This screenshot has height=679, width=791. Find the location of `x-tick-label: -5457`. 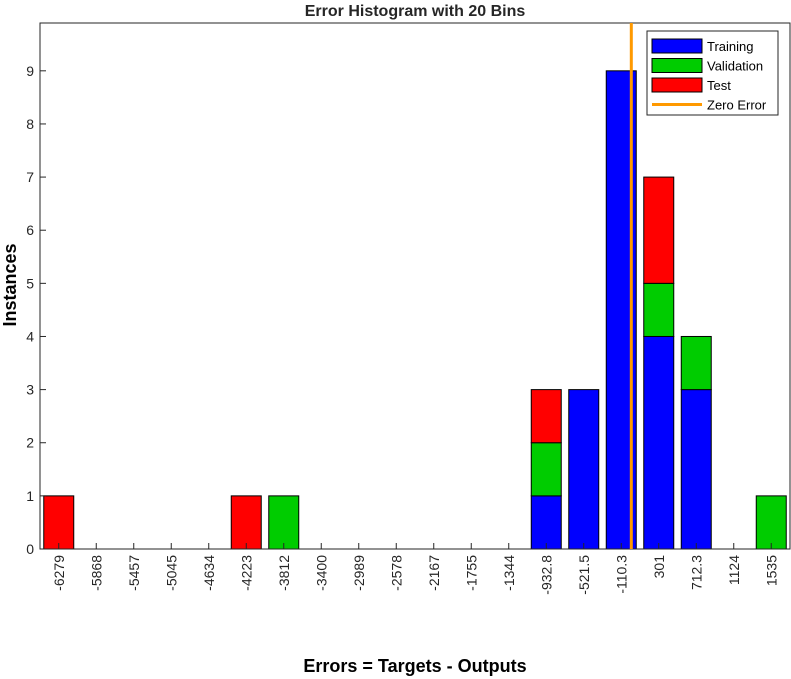

x-tick-label: -5457 is located at coordinates (134, 573).